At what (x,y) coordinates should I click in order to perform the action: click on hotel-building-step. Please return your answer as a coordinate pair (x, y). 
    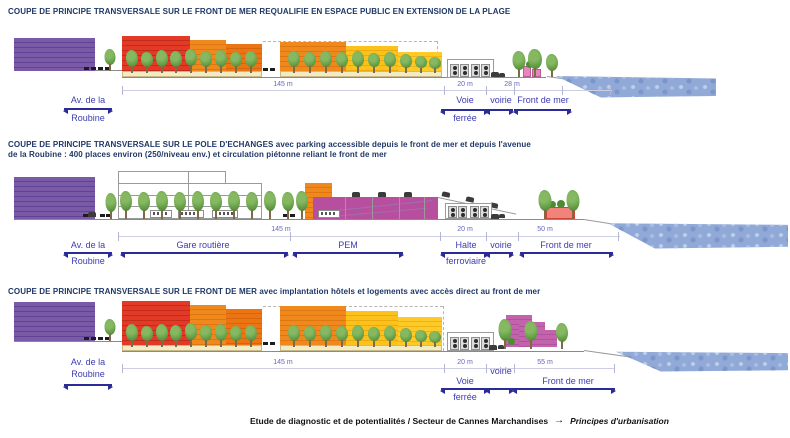
    Looking at the image, I should click on (544, 338).